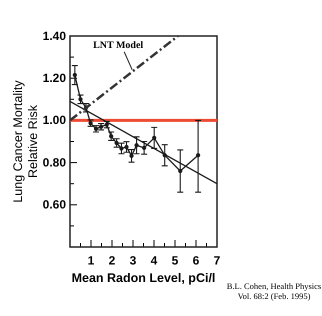 The image size is (322, 316). Describe the element at coordinates (54, 205) in the screenshot. I see `y-tick-label: 0.60` at that location.